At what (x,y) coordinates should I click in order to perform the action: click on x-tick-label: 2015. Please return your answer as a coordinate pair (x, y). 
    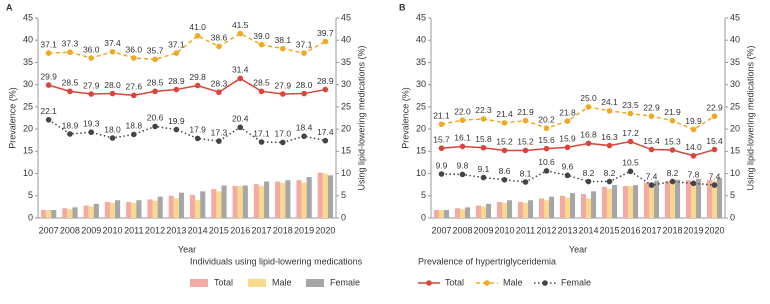
    Looking at the image, I should click on (219, 230).